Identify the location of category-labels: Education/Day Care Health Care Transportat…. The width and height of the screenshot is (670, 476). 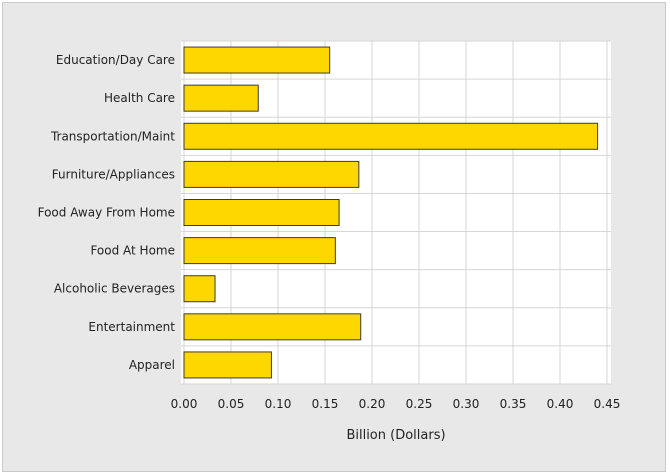
(107, 212).